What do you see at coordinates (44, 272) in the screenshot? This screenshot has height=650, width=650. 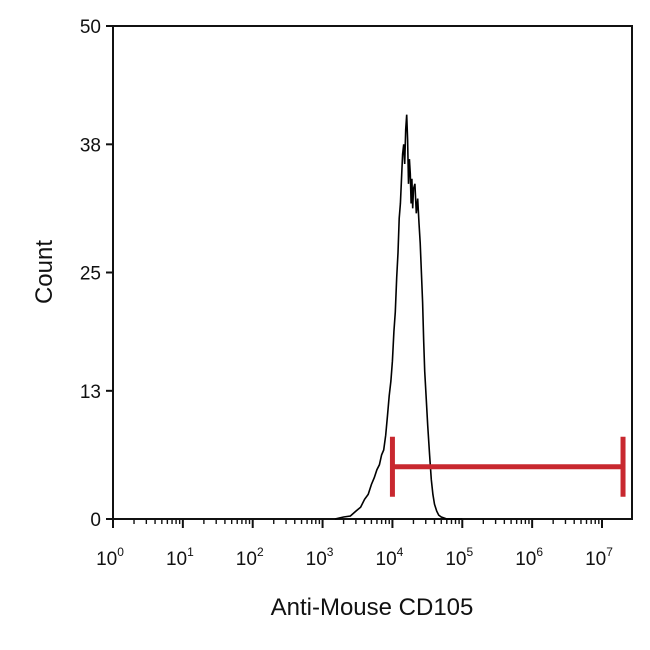 I see `y-axis-title: Count` at bounding box center [44, 272].